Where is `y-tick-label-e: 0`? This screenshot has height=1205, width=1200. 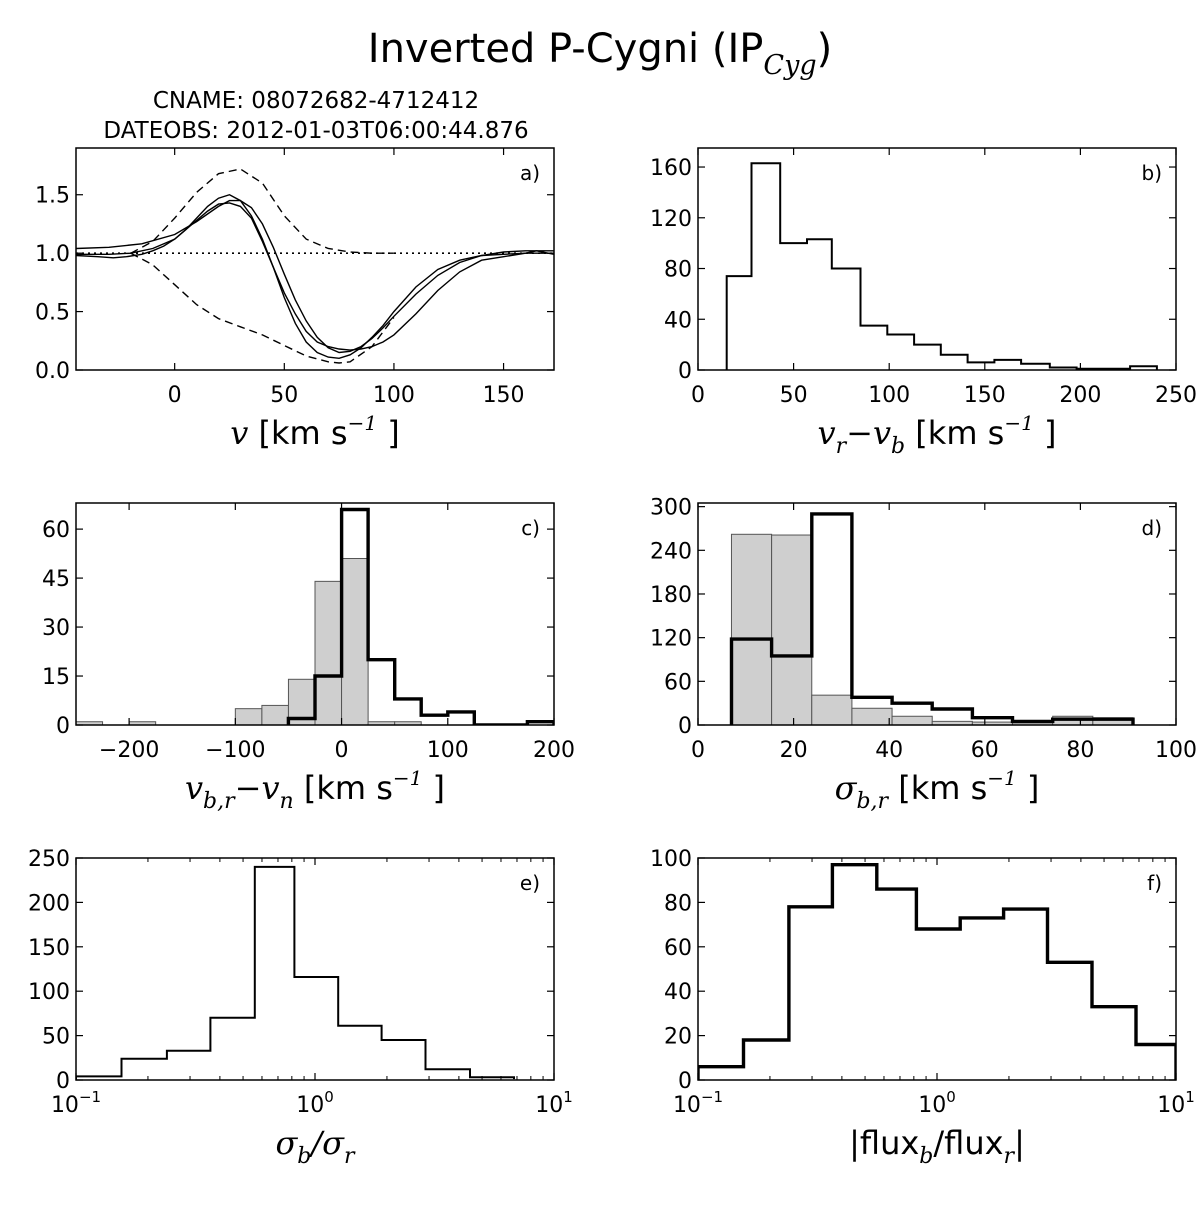
y-tick-label-e: 0 is located at coordinates (63, 1081).